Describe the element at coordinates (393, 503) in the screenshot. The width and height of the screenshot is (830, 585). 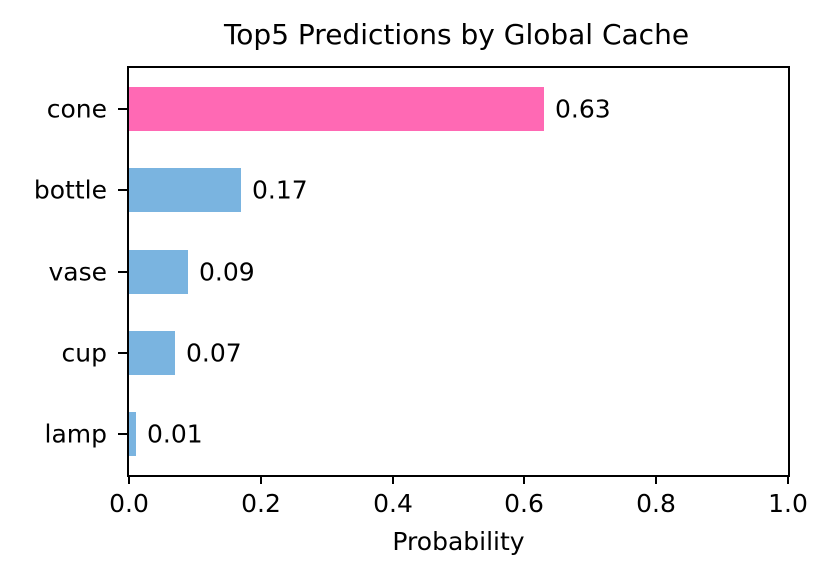
I see `x-tick-label: 0.4` at that location.